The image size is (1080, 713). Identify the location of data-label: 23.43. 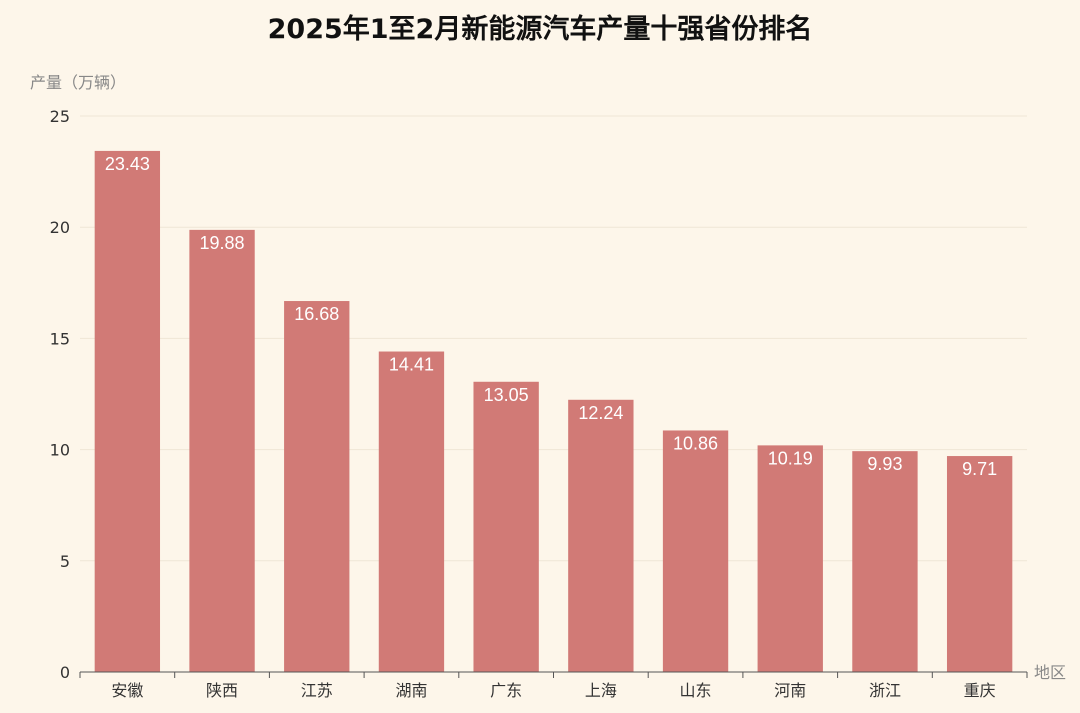
(127, 164).